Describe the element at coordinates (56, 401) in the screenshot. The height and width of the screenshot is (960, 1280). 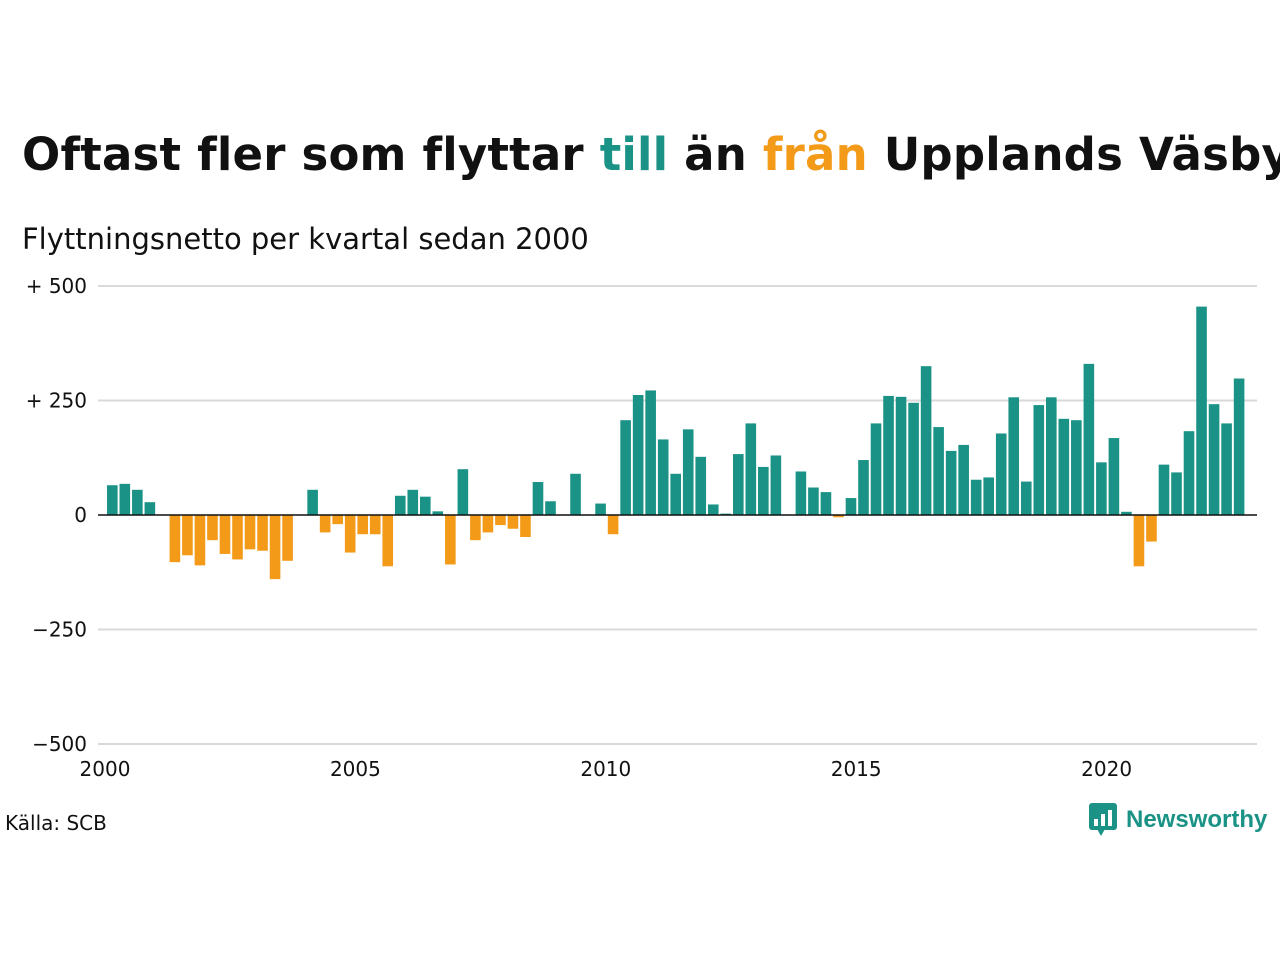
I see `y-tick-label: + 250` at that location.